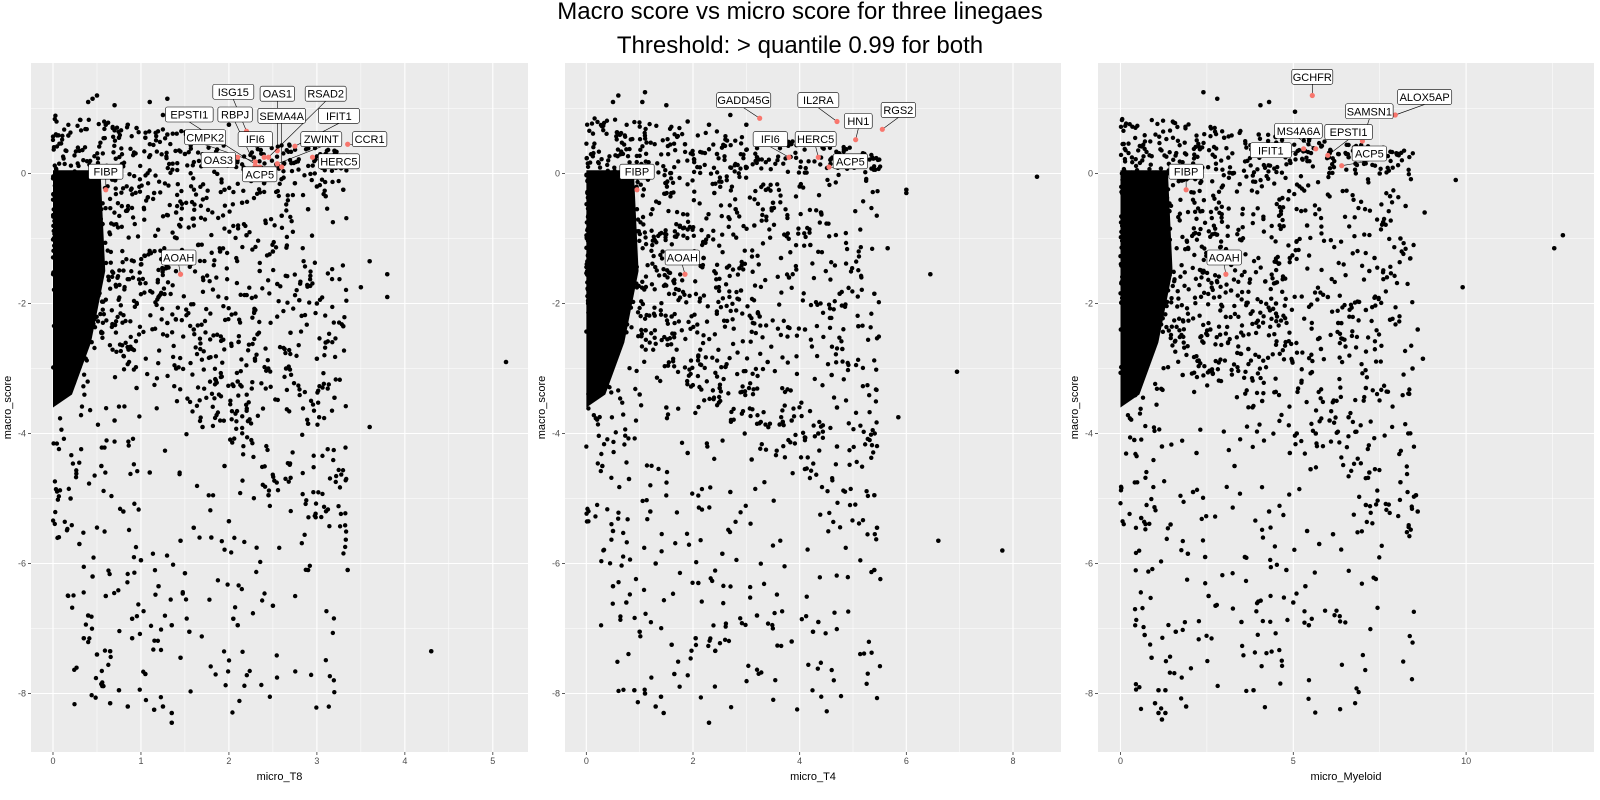 This screenshot has width=1600, height=800. I want to click on label-leader-line, so click(1338, 147).